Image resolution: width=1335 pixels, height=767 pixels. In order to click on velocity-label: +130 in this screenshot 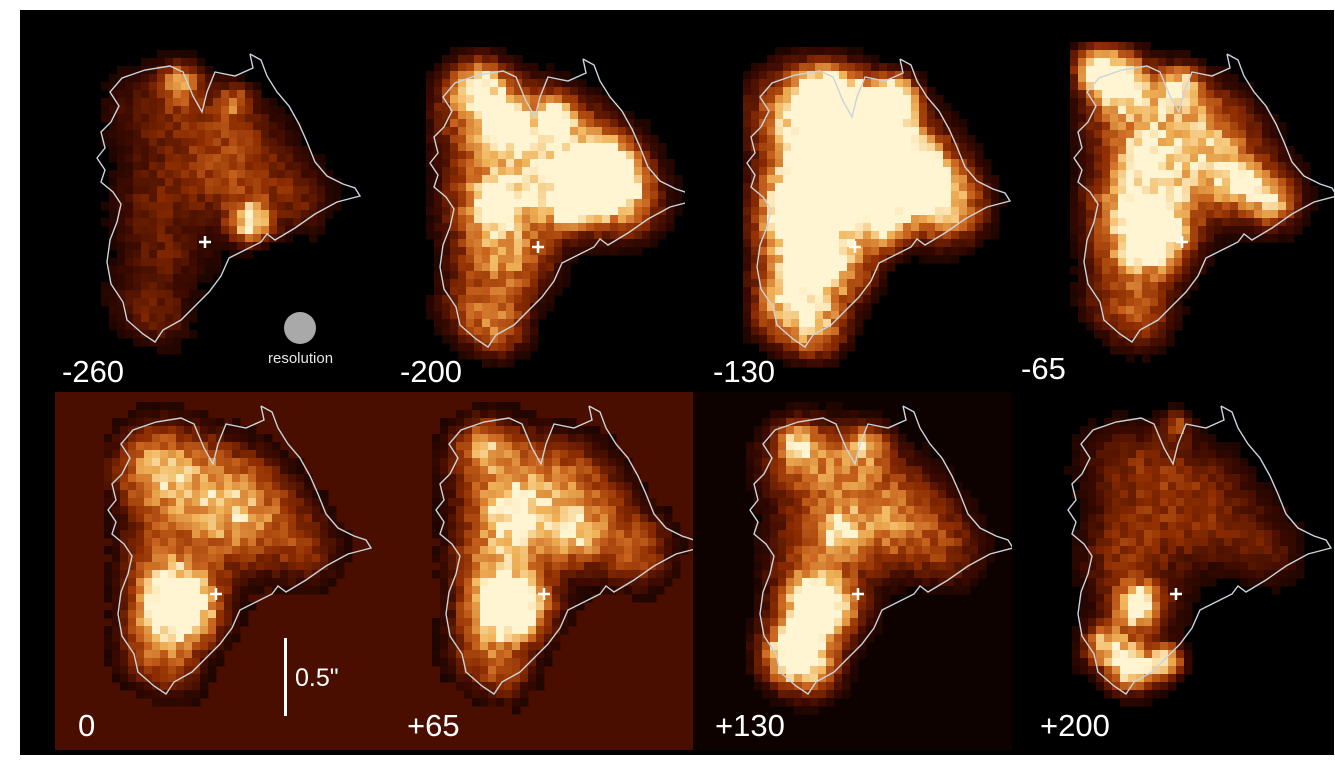, I will do `click(750, 725)`.